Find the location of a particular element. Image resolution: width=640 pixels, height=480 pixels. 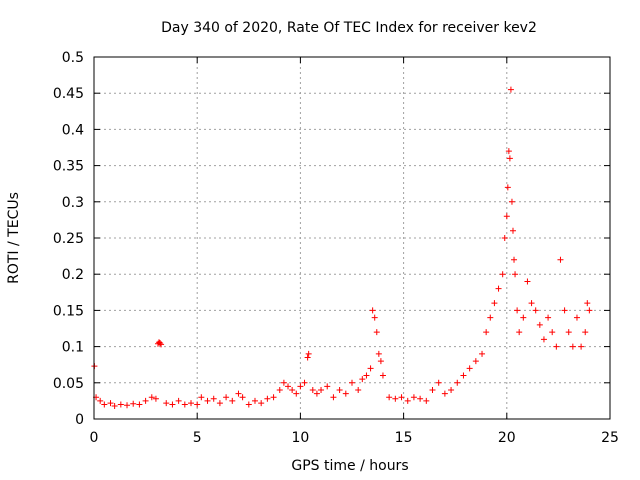

x-tick-label: 25 is located at coordinates (610, 438).